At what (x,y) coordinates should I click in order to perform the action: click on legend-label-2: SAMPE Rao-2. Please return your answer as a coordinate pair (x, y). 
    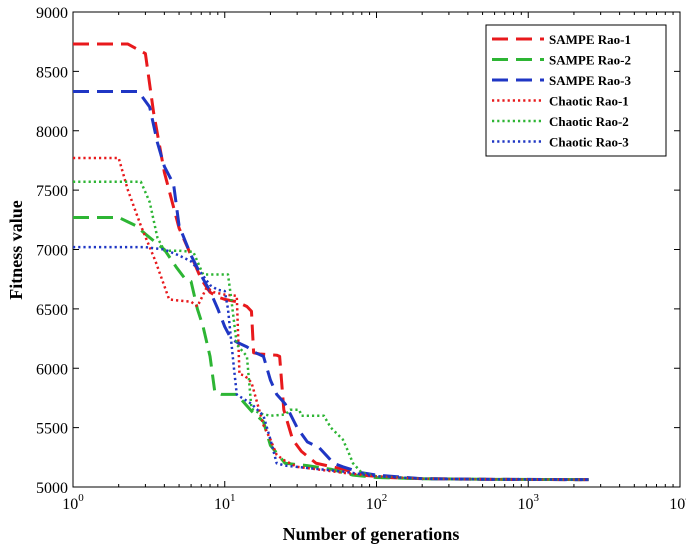
    Looking at the image, I should click on (590, 60).